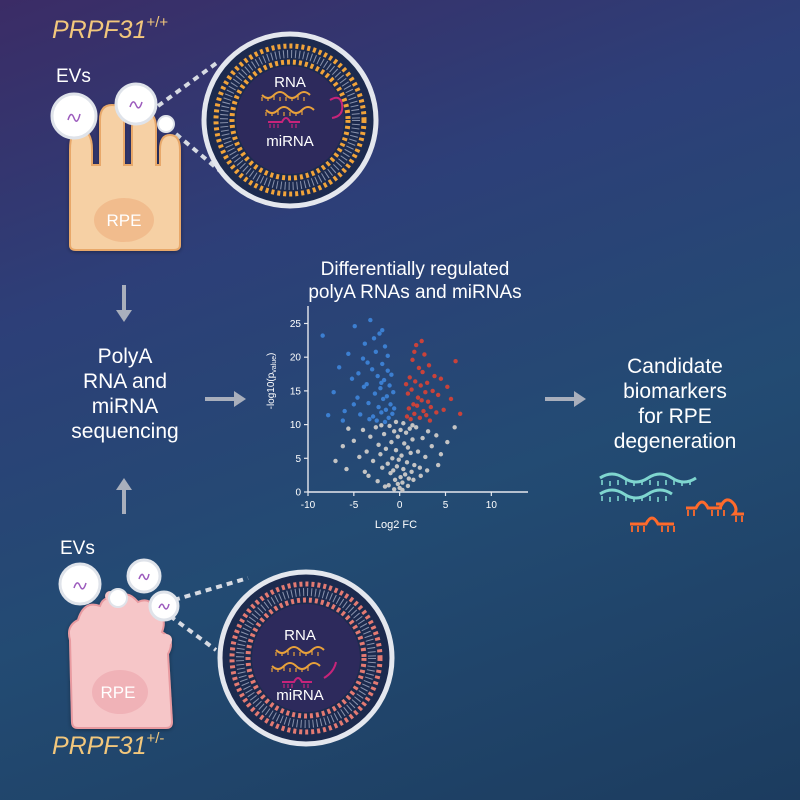 The image size is (800, 800). I want to click on x-tick-label: 5, so click(446, 505).